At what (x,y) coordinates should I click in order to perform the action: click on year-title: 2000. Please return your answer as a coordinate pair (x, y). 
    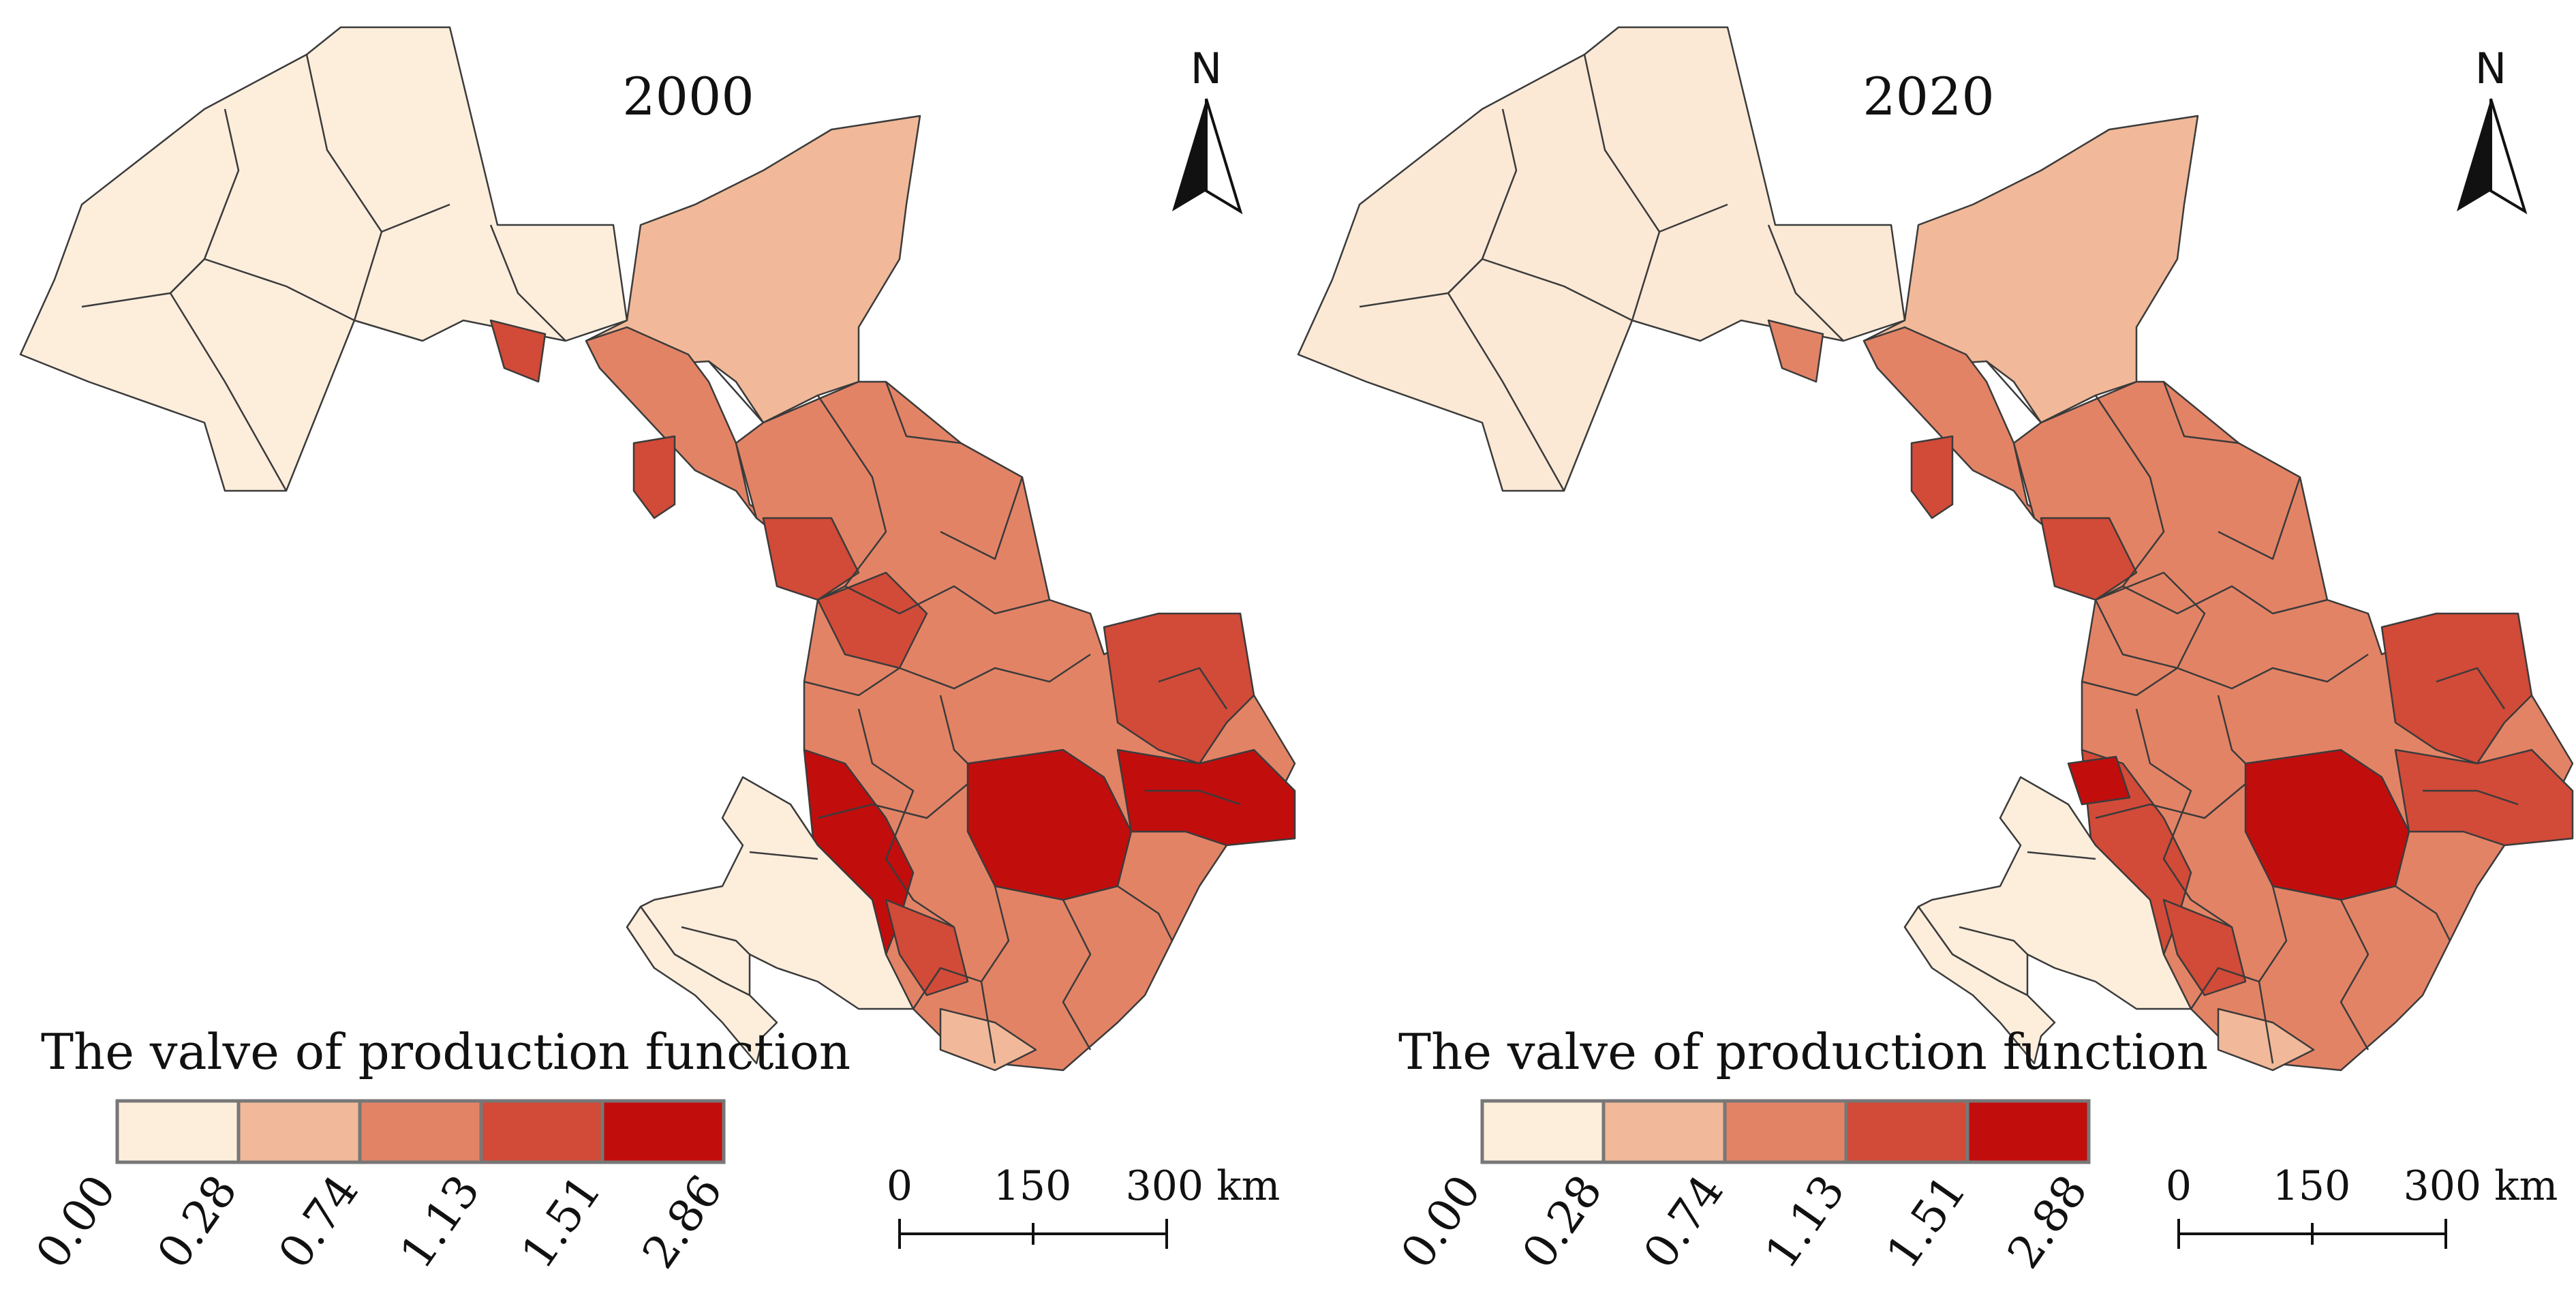
    Looking at the image, I should click on (688, 96).